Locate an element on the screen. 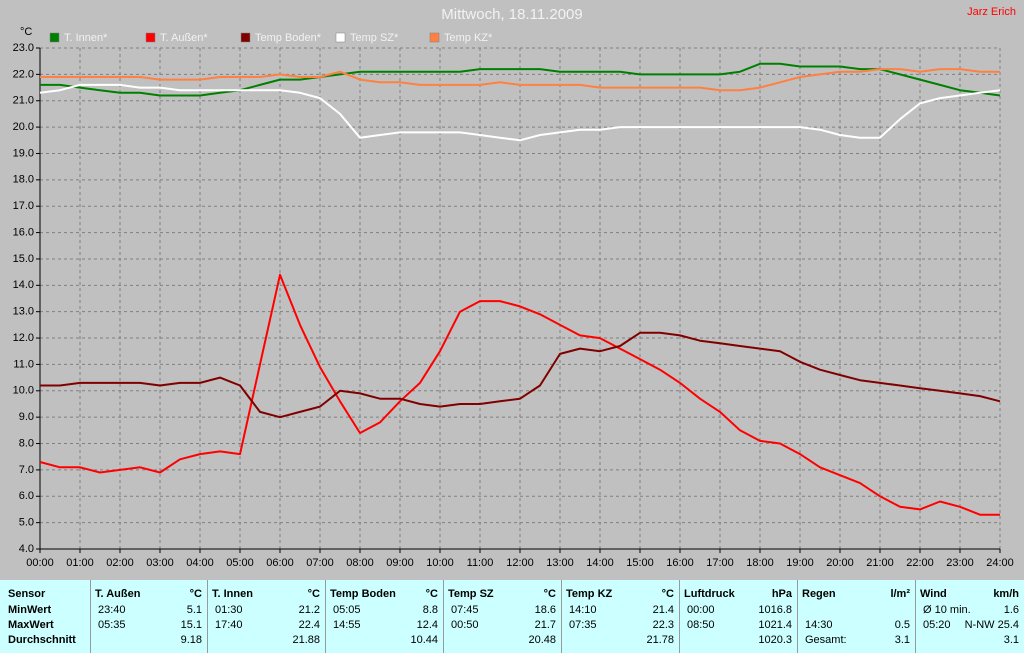 Image resolution: width=1024 pixels, height=653 pixels. table-cell: 05:05 is located at coordinates (347, 610).